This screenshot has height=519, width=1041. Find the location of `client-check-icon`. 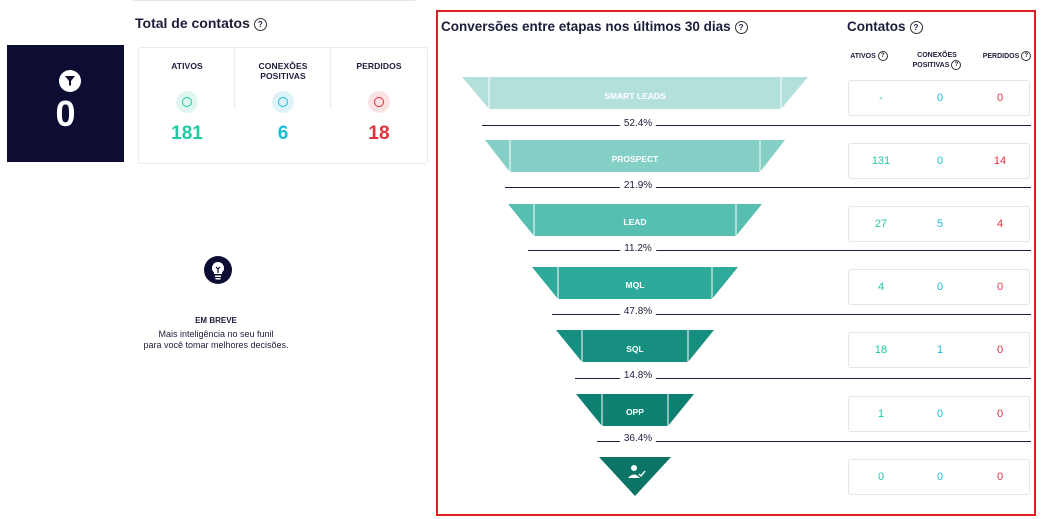

client-check-icon is located at coordinates (637, 471).